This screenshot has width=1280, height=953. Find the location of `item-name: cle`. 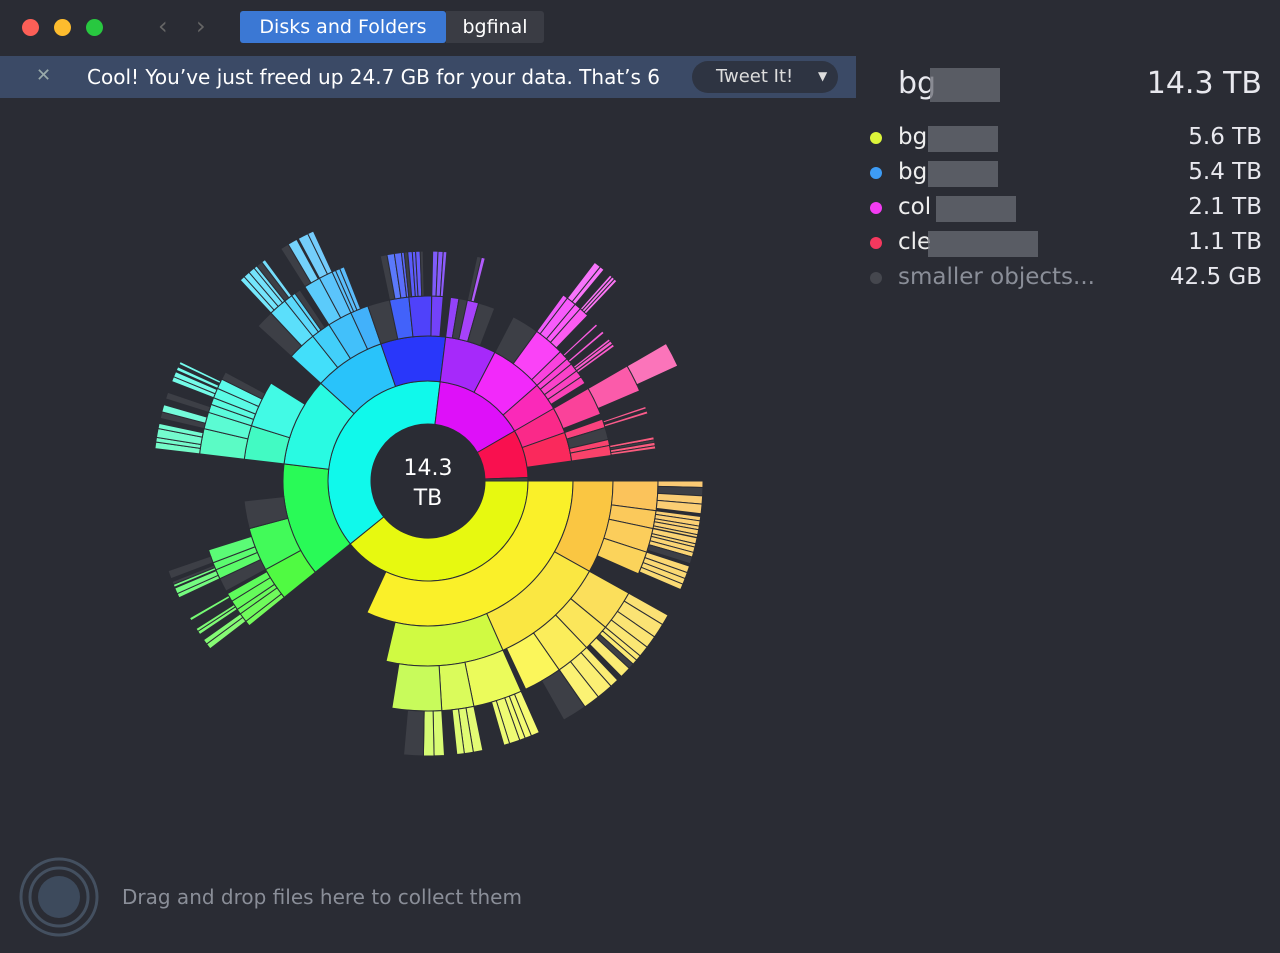

item-name: cle is located at coordinates (915, 242).